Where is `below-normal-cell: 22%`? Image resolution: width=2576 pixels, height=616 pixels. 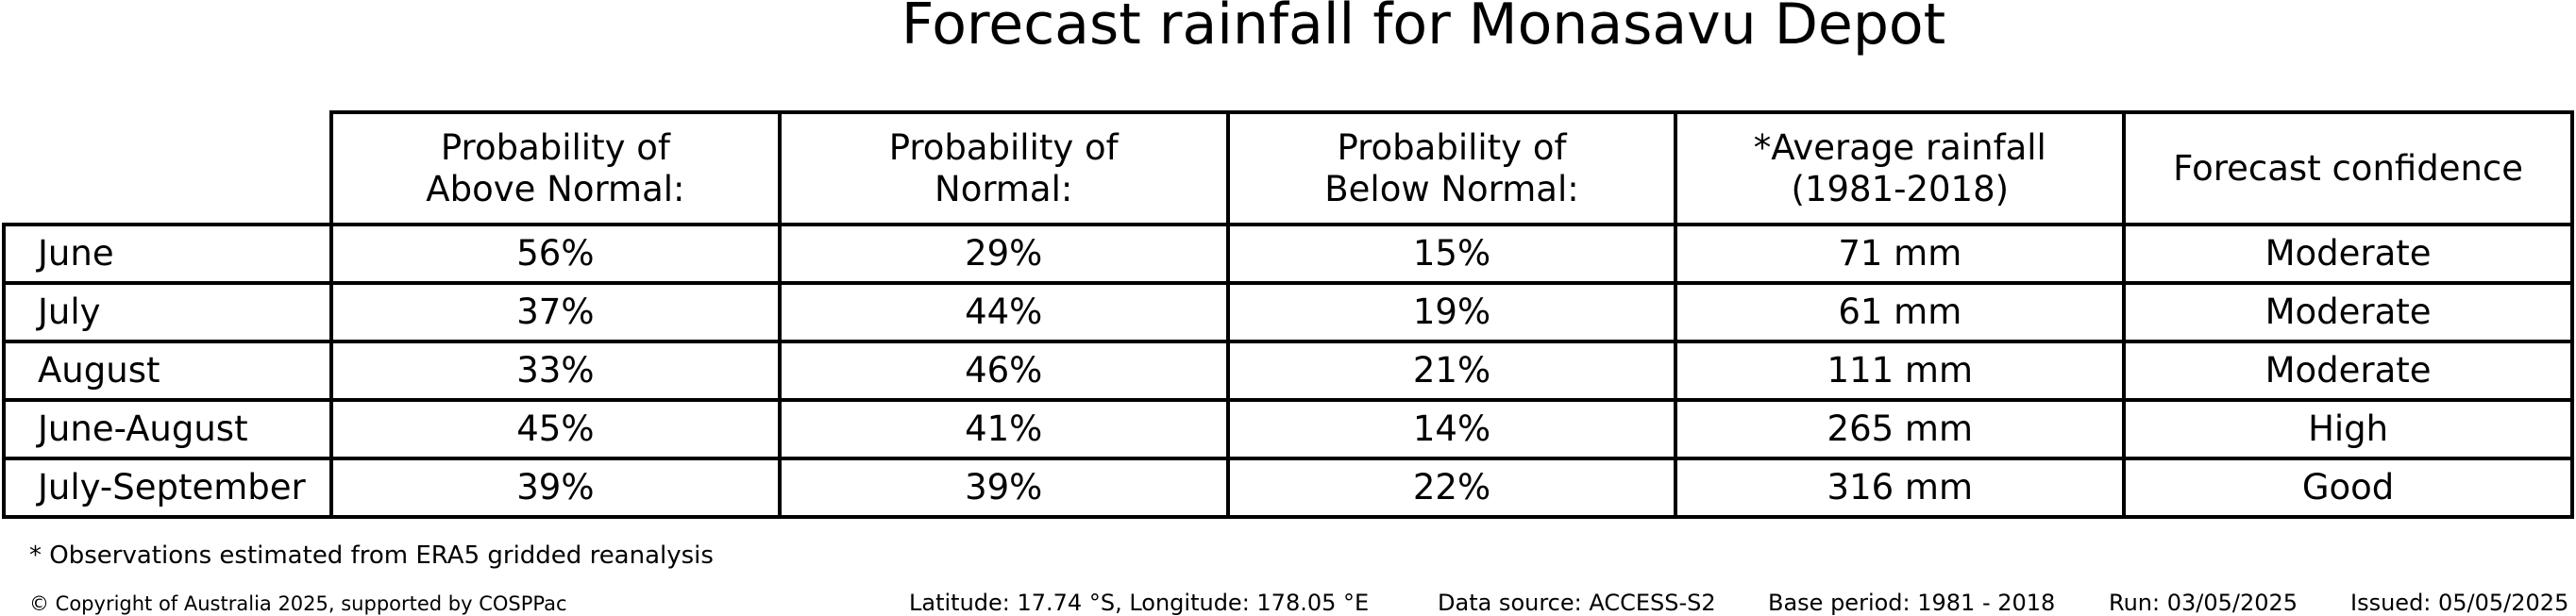 below-normal-cell: 22% is located at coordinates (1451, 488).